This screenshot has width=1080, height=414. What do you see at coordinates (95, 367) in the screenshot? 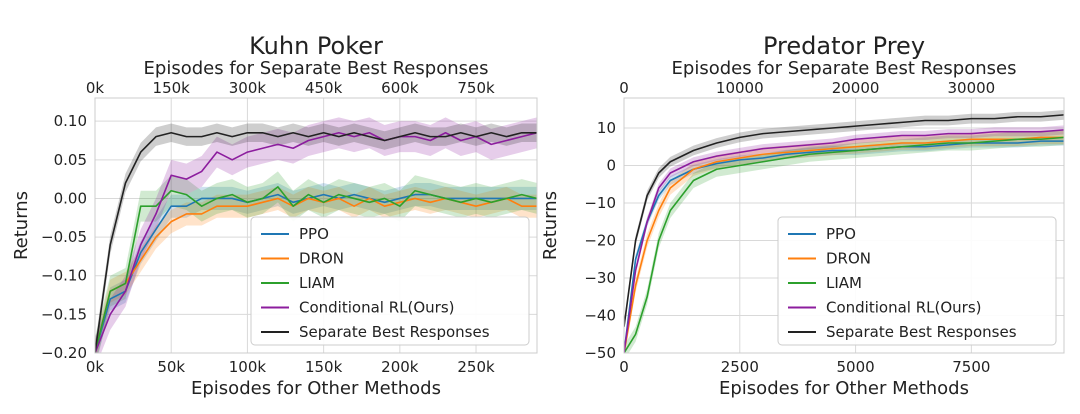
I see `x-tick-label: 0k` at bounding box center [95, 367].